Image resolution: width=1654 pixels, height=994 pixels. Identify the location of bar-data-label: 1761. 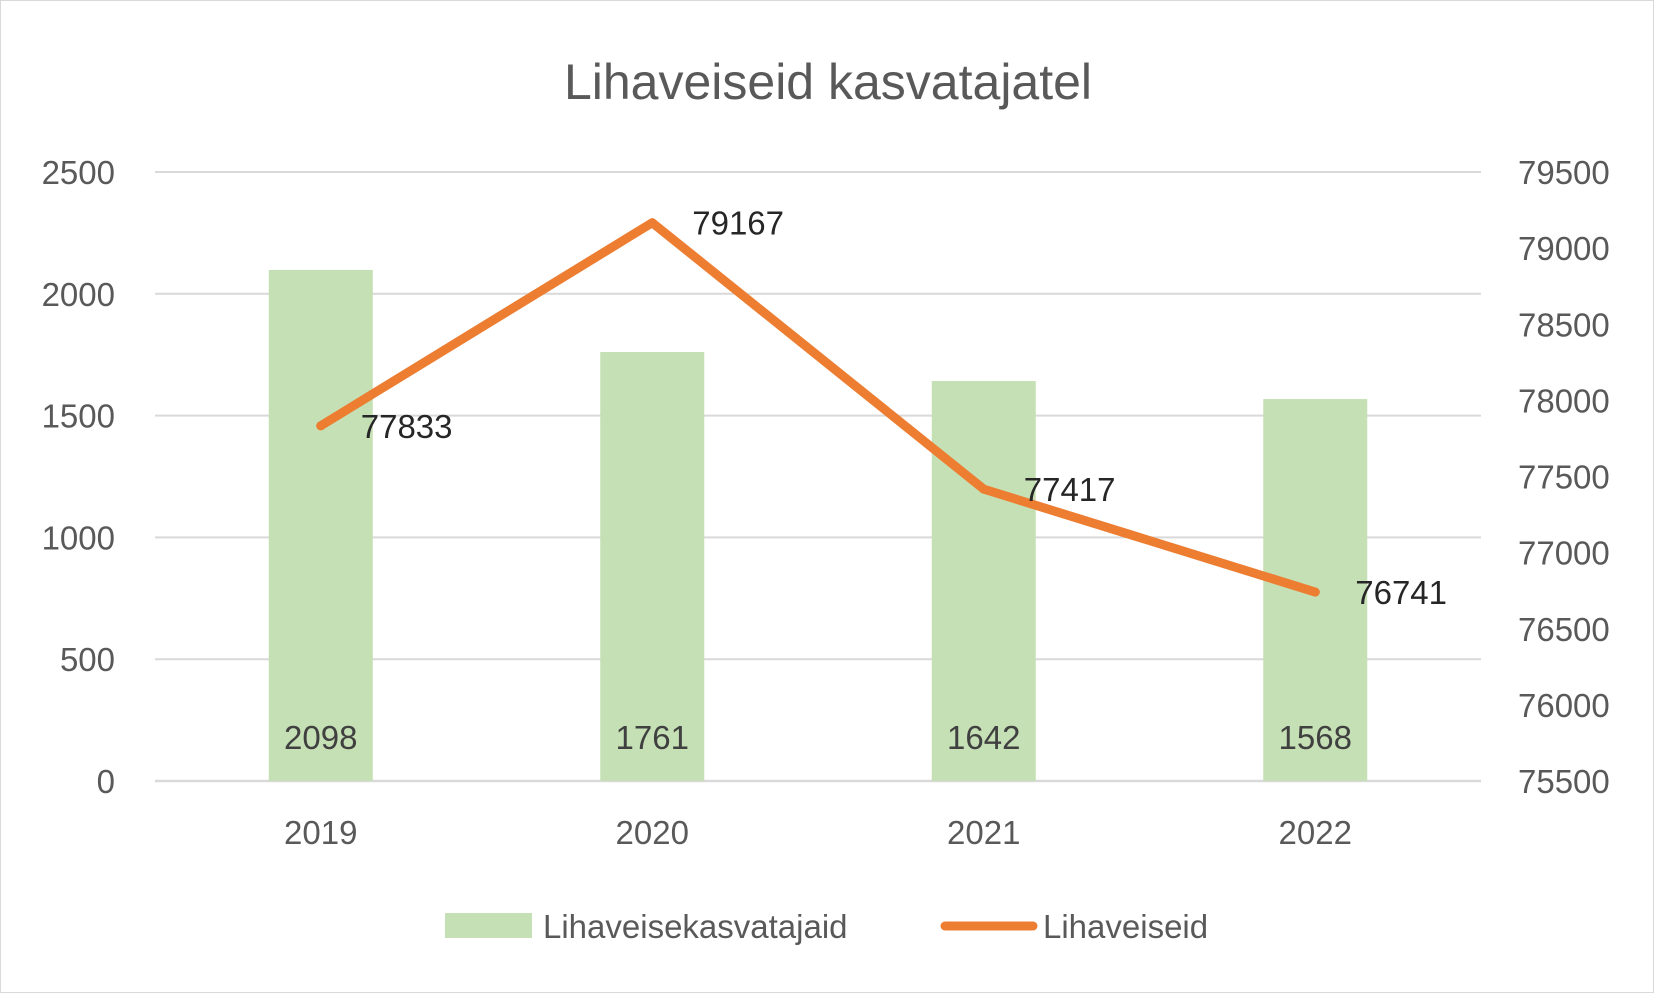
(652, 737).